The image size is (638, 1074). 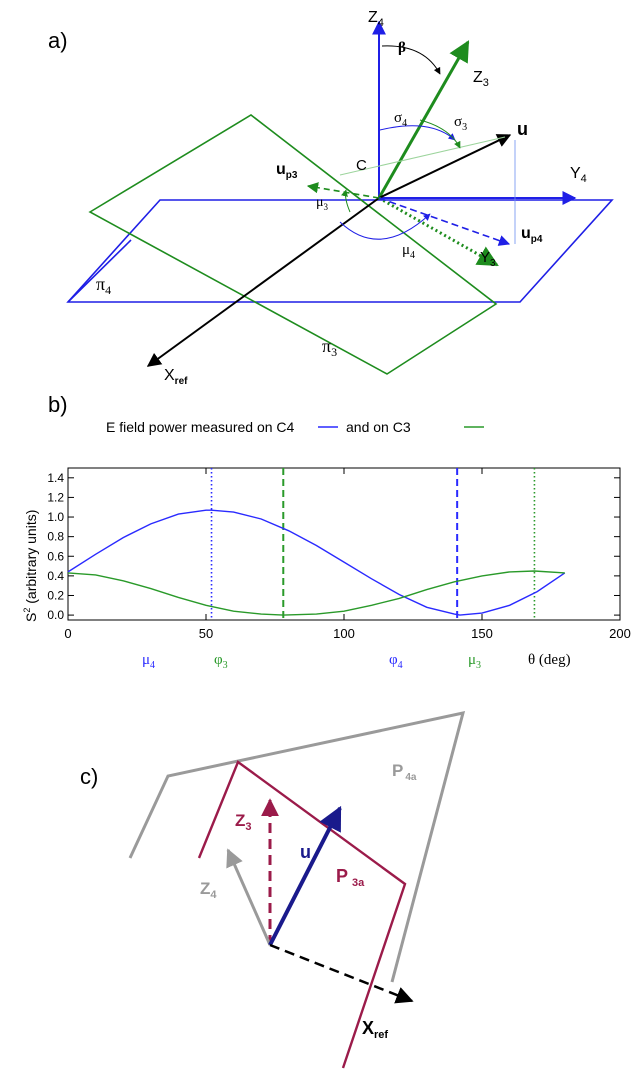 I want to click on y-tick-label: 0.2, so click(x=55, y=595).